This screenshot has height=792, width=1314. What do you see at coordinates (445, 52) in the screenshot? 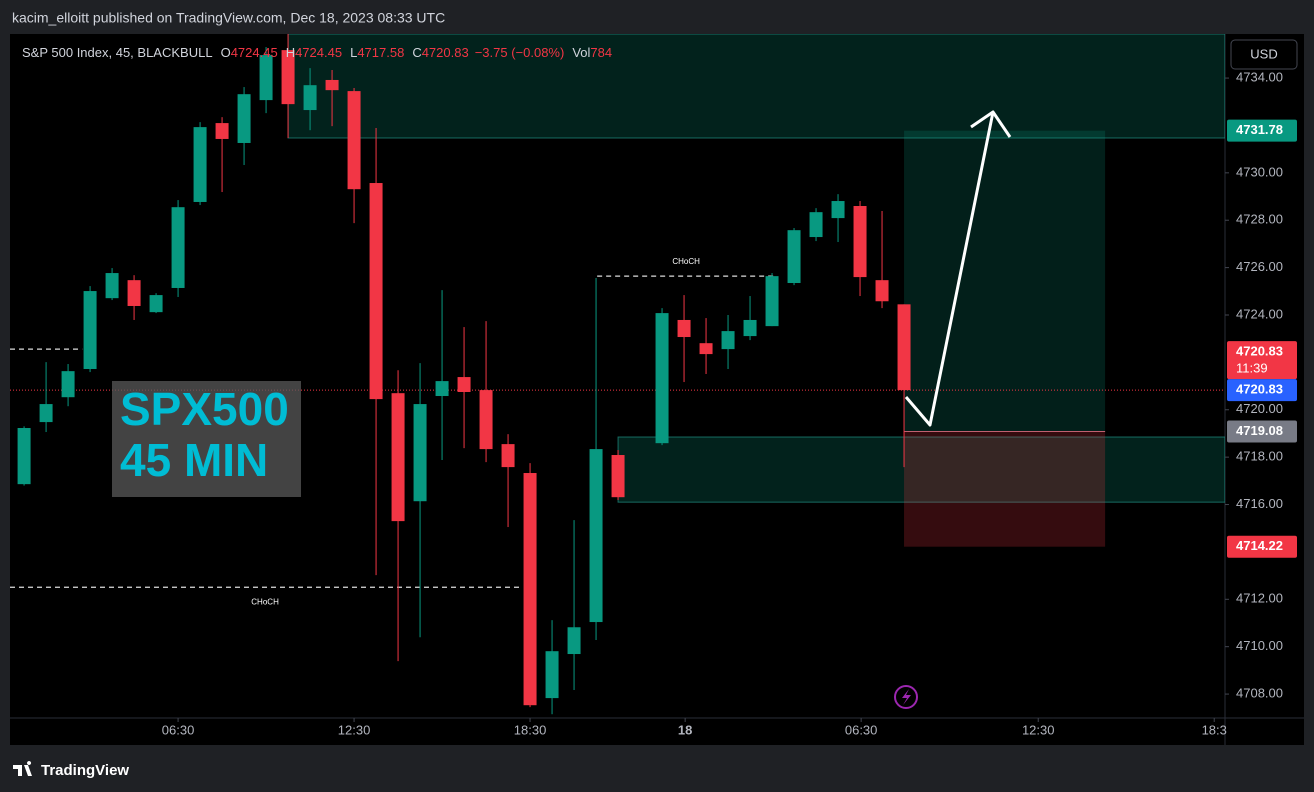
I see `legend-item: 4720.83` at bounding box center [445, 52].